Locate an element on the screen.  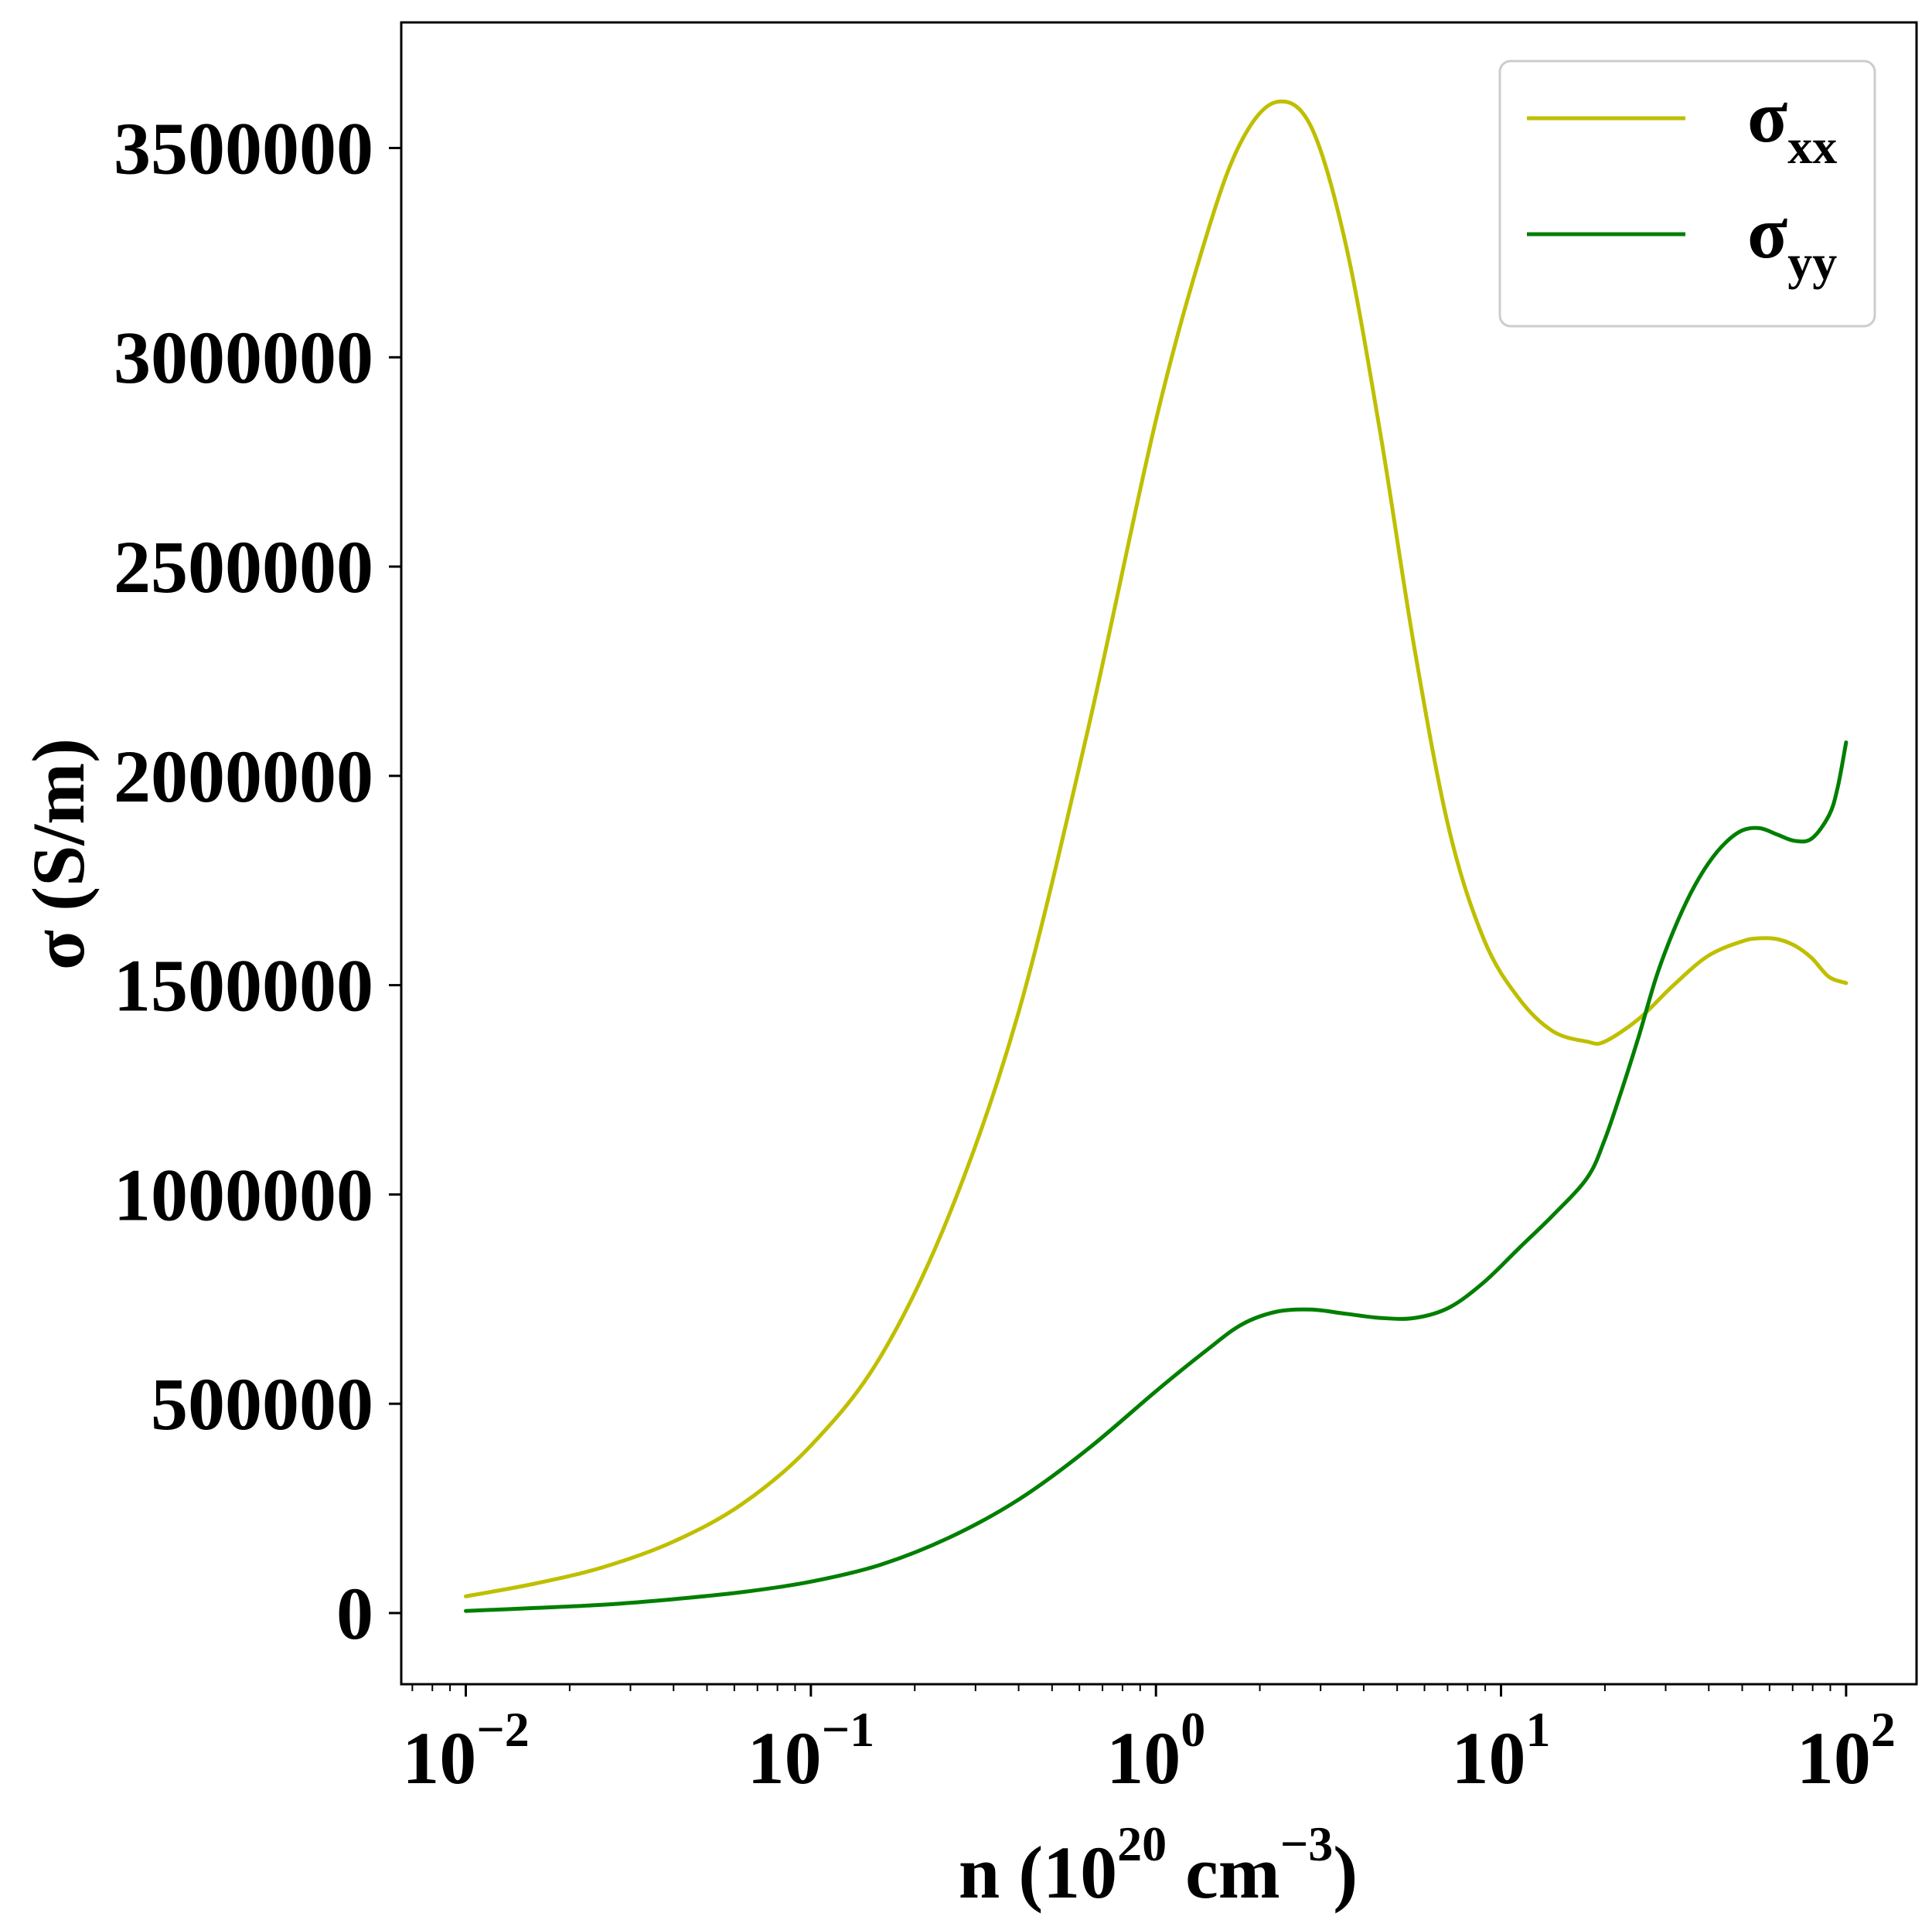
x-tick-label-exponent: −2 is located at coordinates (502, 1729).